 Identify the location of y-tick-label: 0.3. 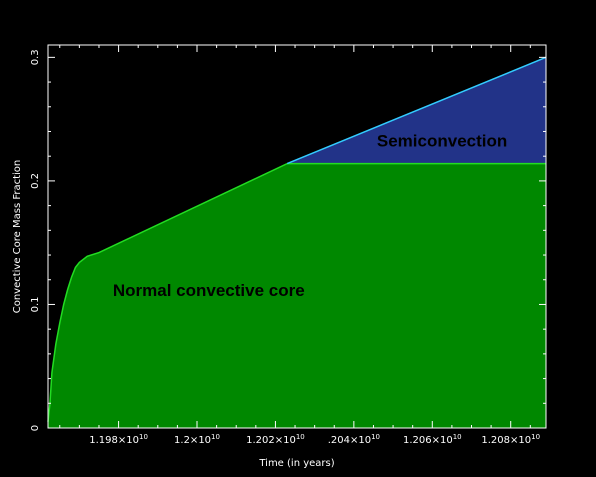
(35, 57).